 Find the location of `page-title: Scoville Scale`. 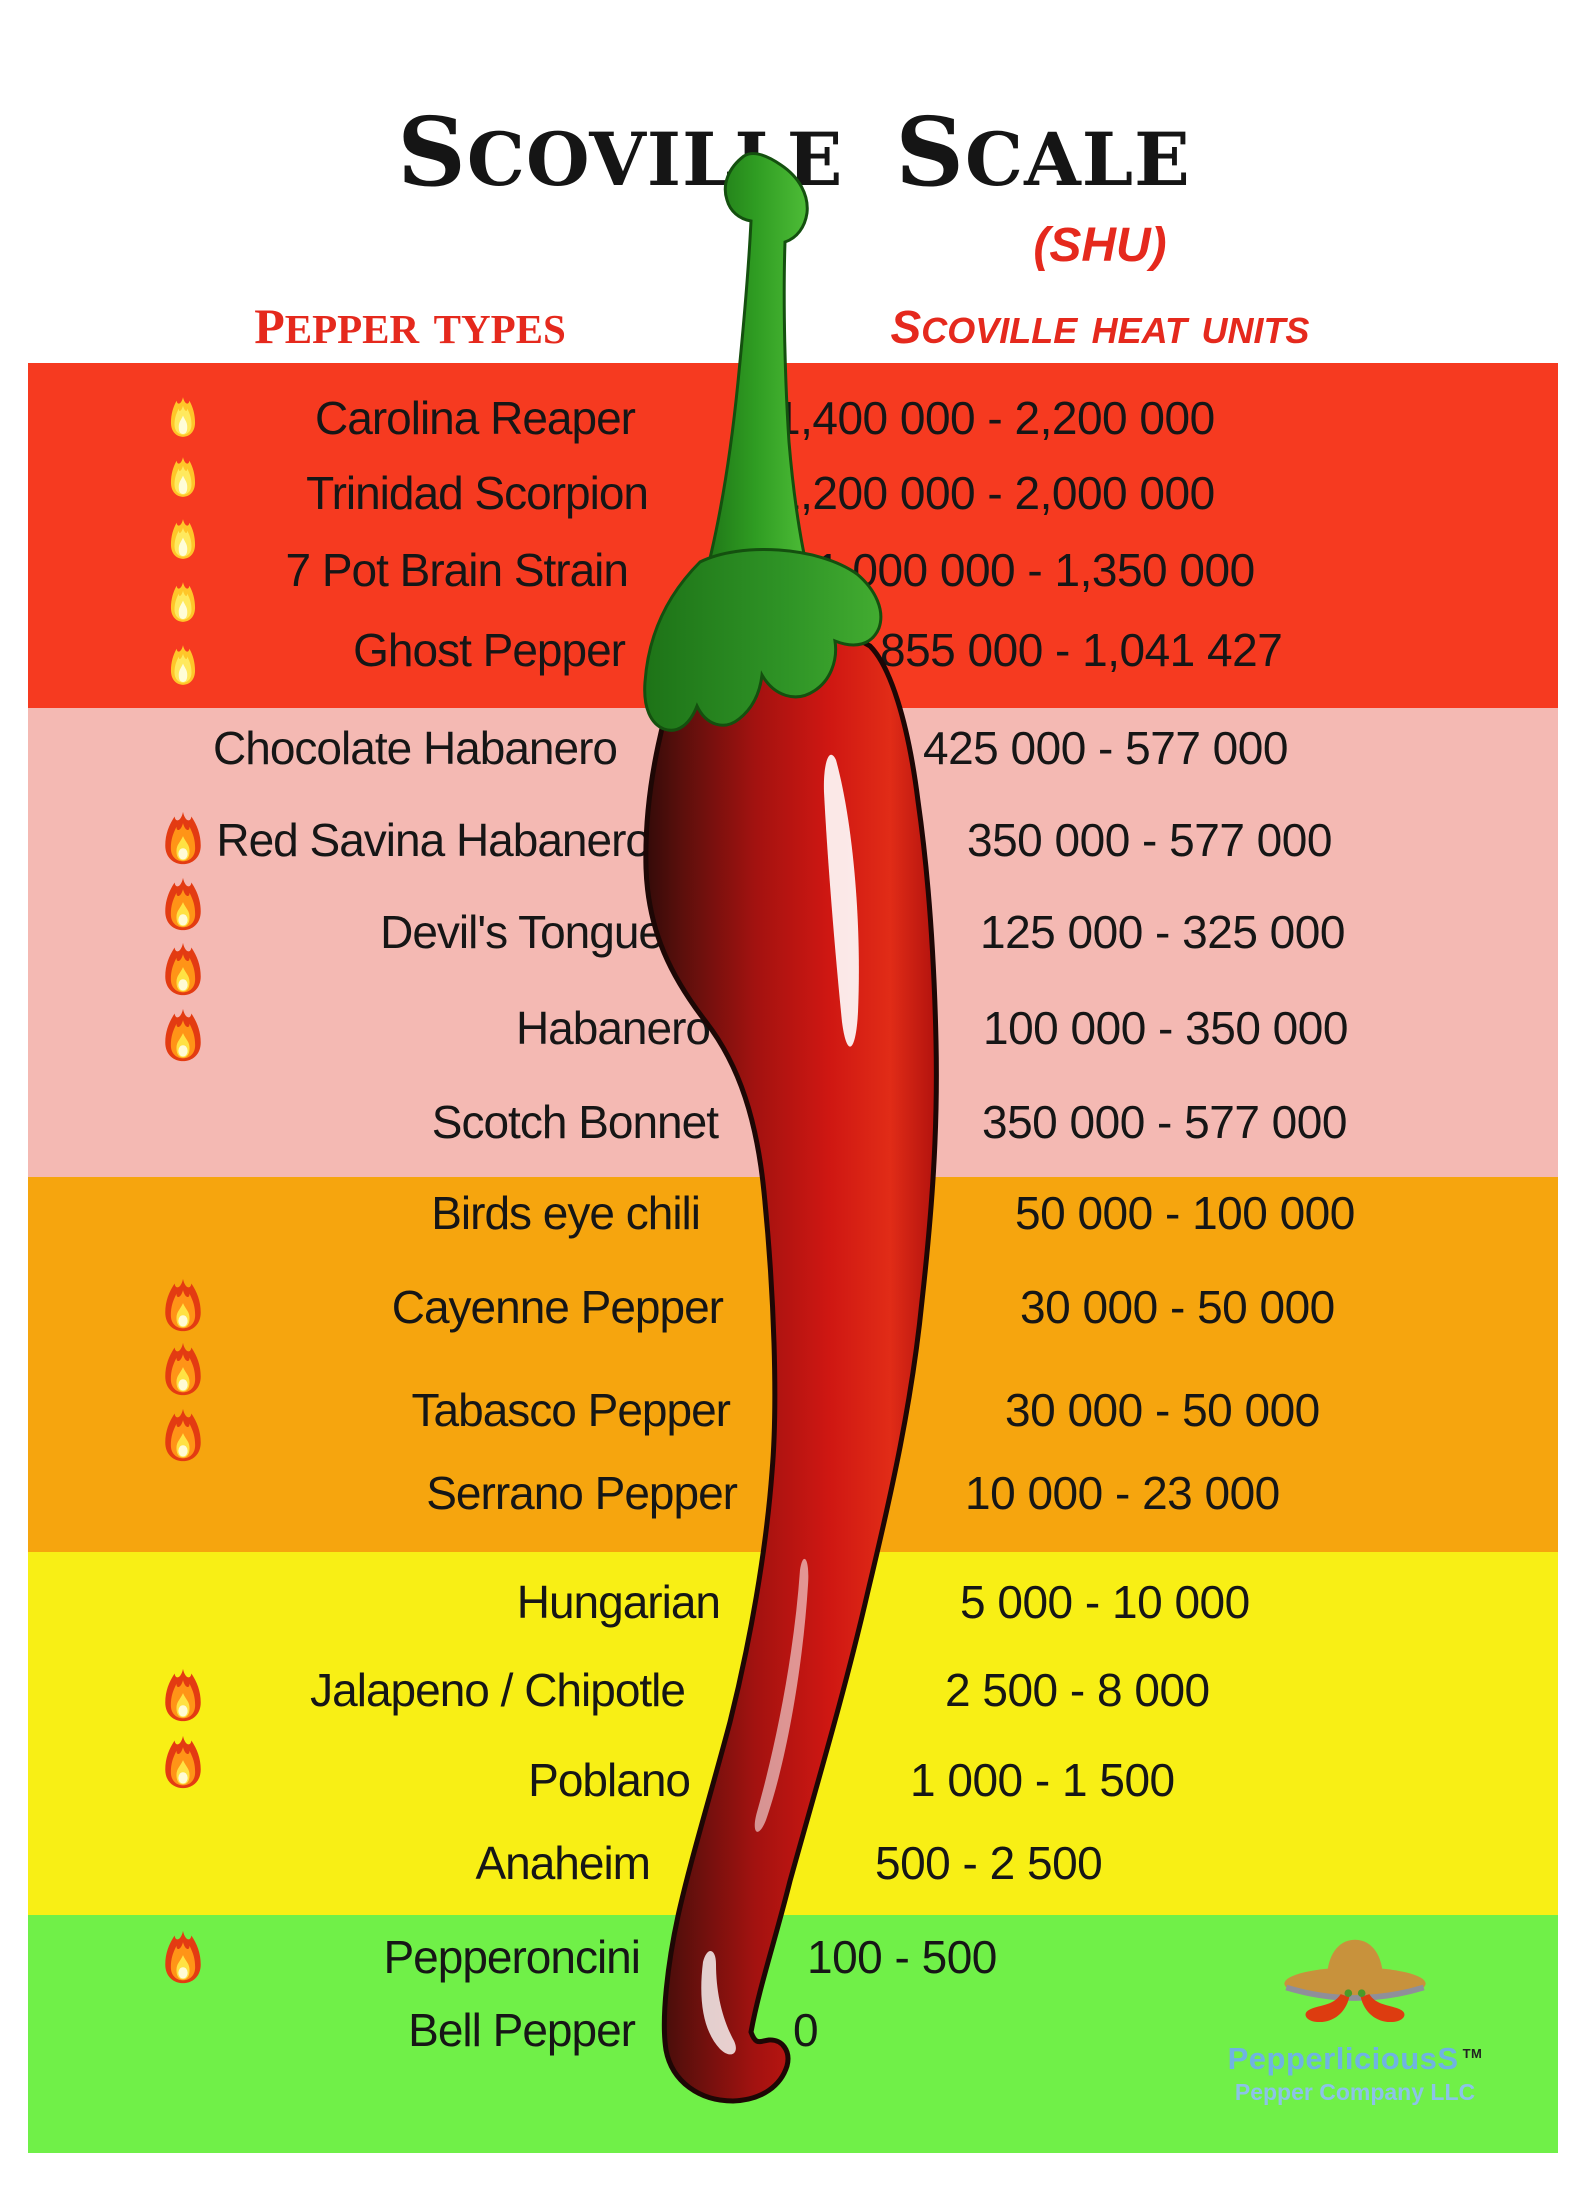

page-title: Scoville Scale is located at coordinates (794, 138).